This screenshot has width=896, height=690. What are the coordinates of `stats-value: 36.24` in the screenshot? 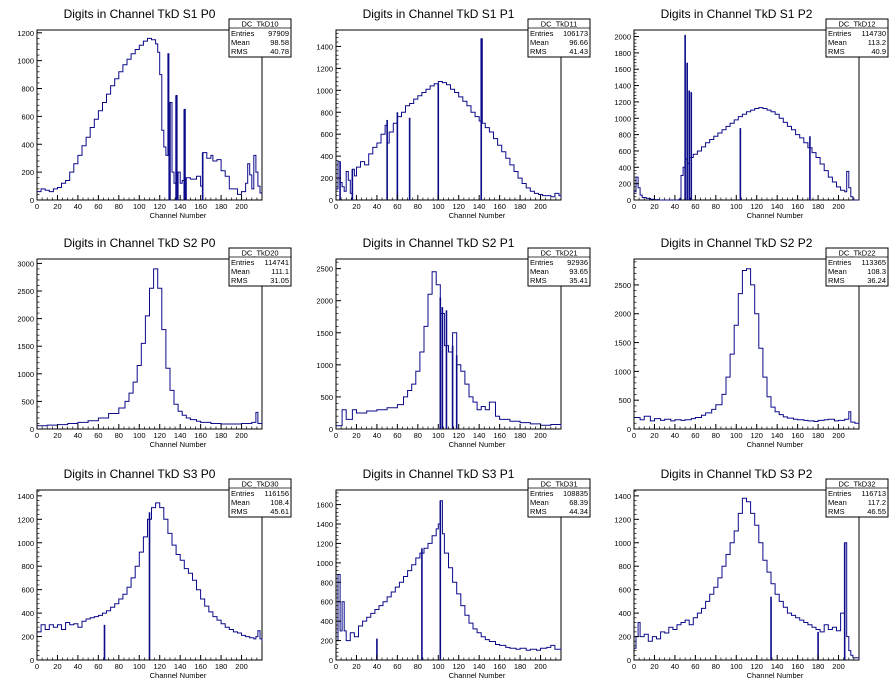 It's located at (876, 280).